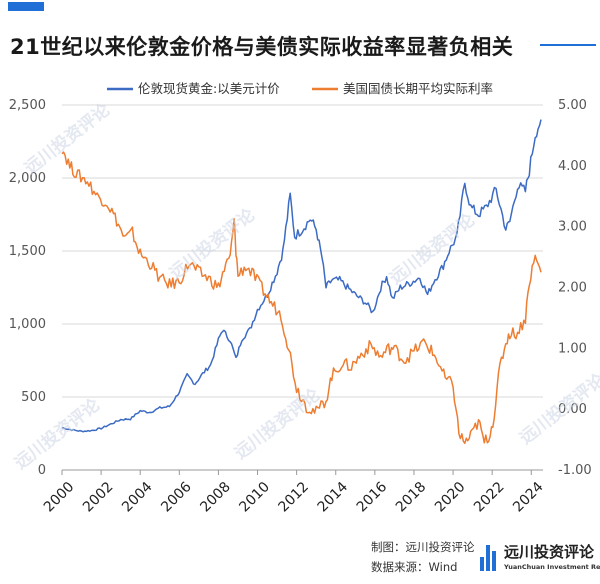  What do you see at coordinates (450, 497) in the screenshot?
I see `x-tick-label: 2020` at bounding box center [450, 497].